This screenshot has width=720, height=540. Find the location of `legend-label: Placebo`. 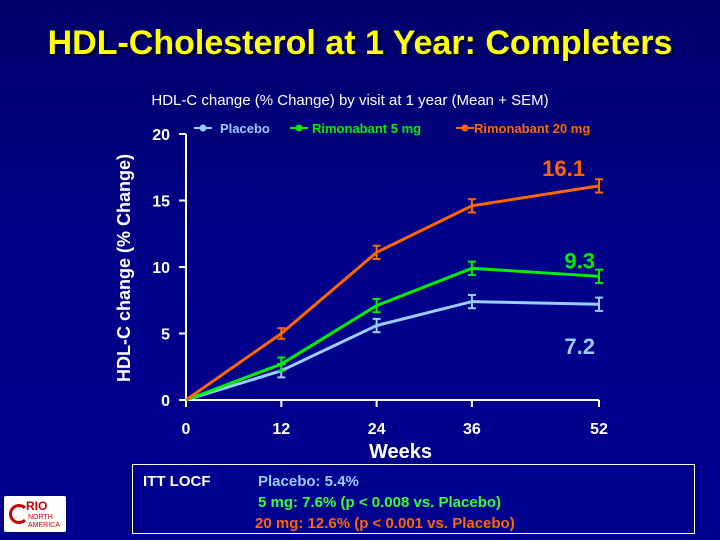

legend-label: Placebo is located at coordinates (245, 128).